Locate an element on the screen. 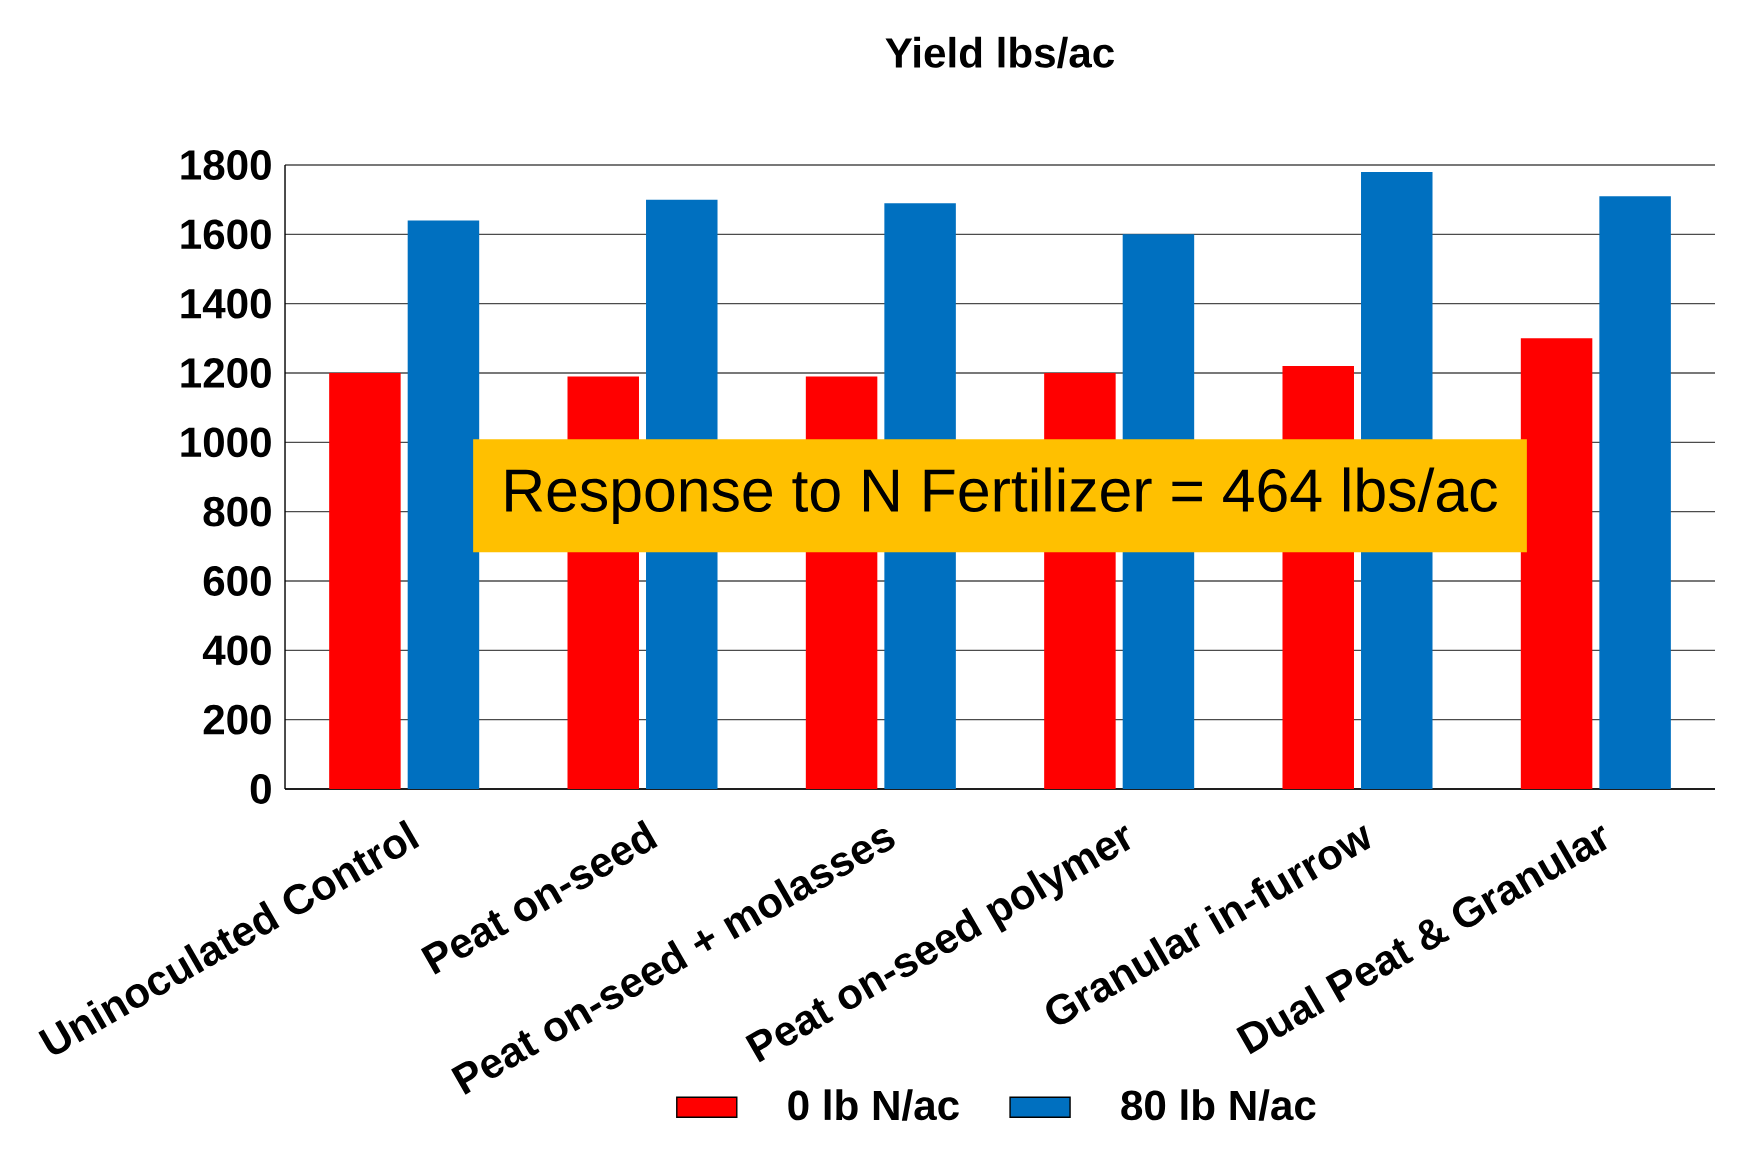 The image size is (1750, 1151). legend-label: 80 lb N/ac is located at coordinates (1218, 1105).